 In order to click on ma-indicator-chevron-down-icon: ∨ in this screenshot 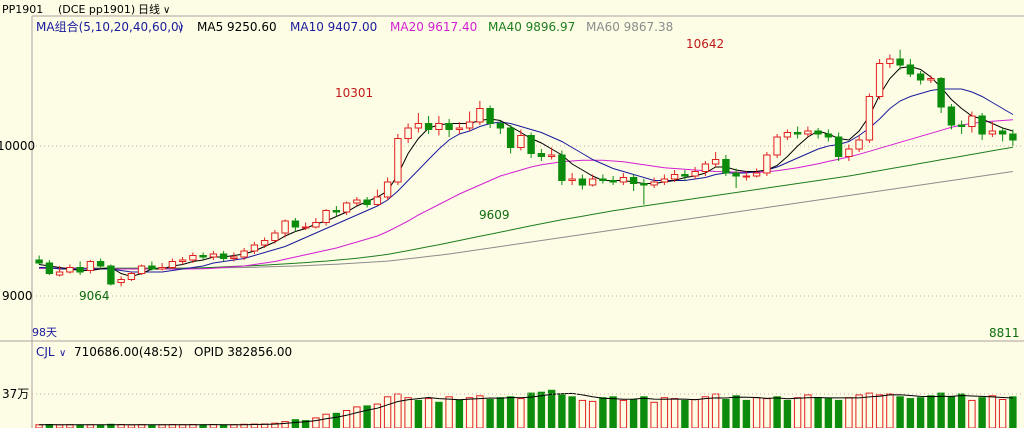, I will do `click(180, 28)`.